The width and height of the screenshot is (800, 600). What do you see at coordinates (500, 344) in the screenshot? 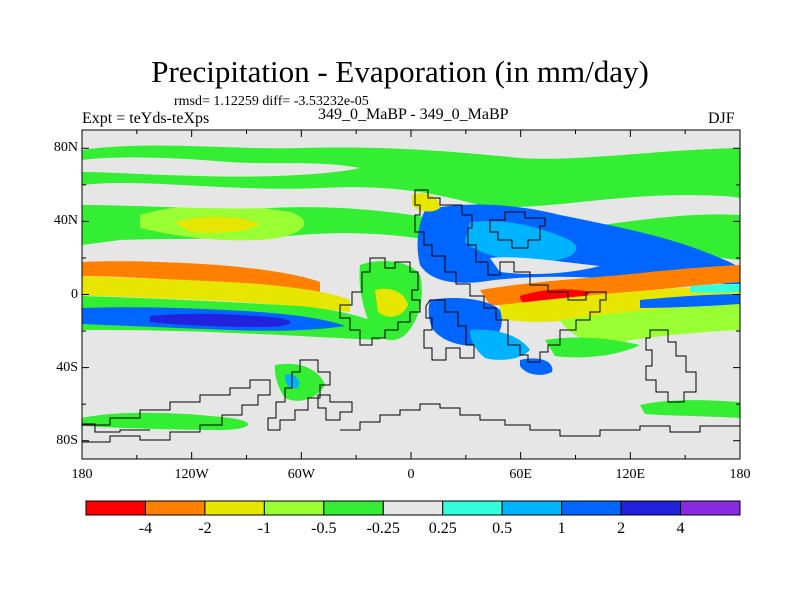
I see `contour-indian-lightblue` at bounding box center [500, 344].